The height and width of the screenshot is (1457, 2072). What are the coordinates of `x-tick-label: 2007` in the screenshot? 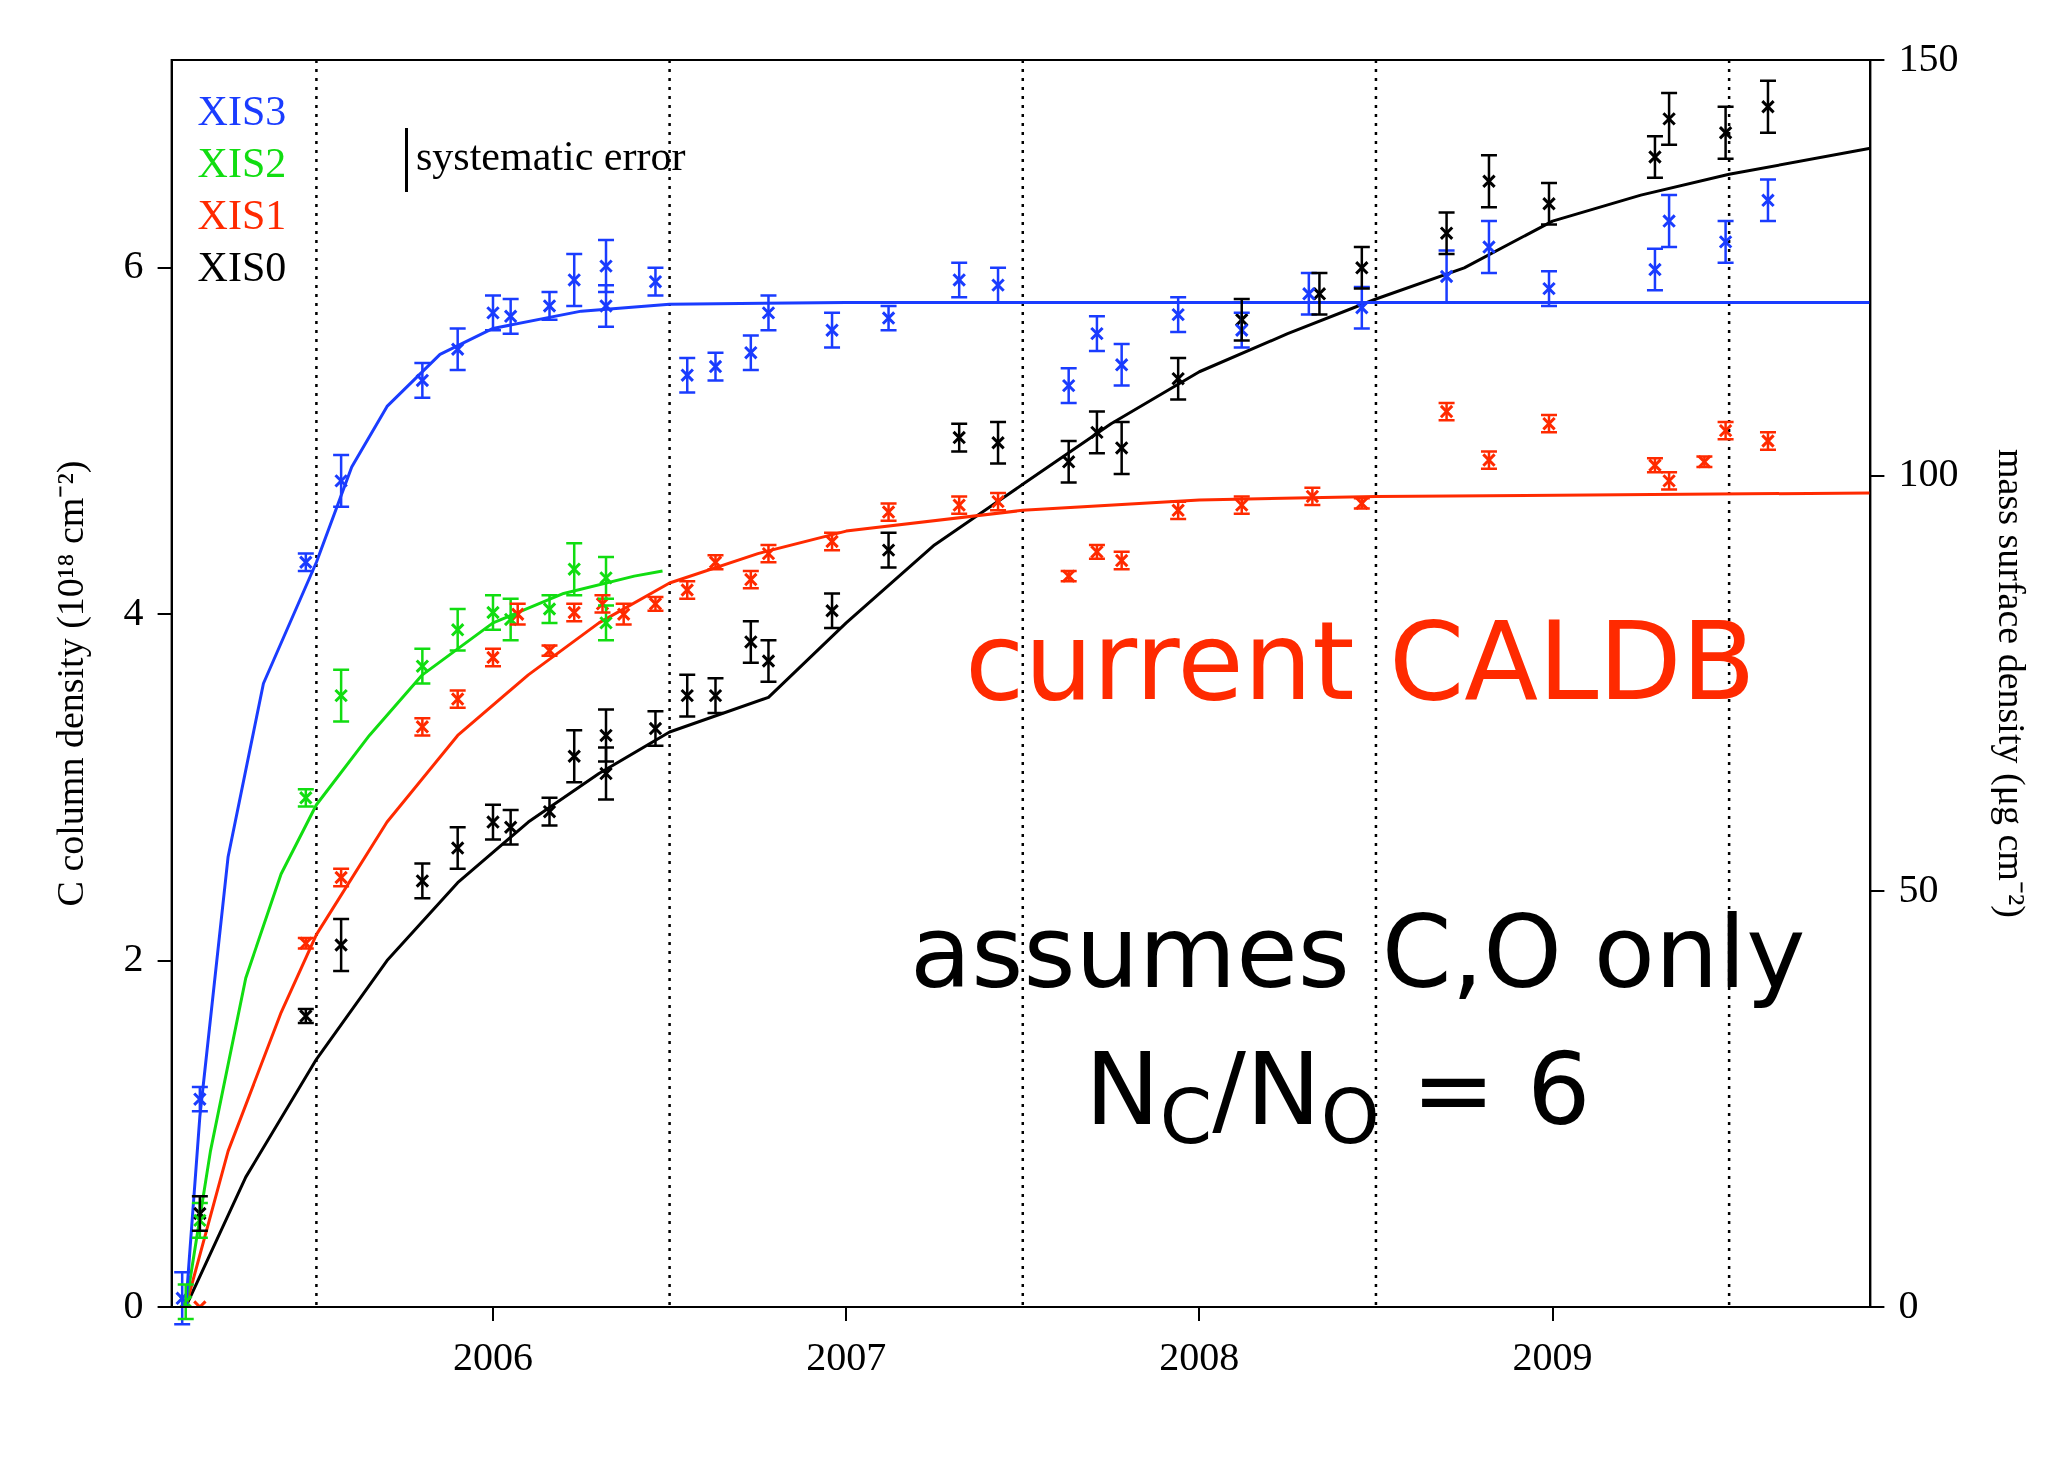 It's located at (846, 1356).